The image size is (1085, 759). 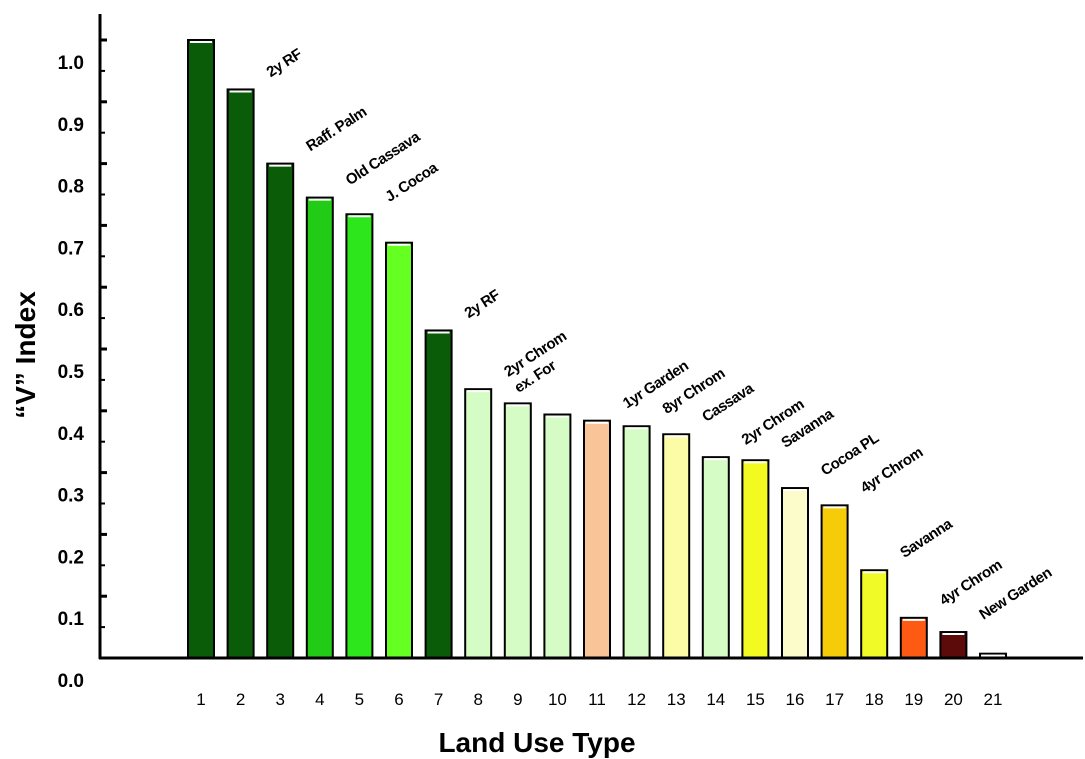 What do you see at coordinates (359, 699) in the screenshot?
I see `x-tick-label: 5` at bounding box center [359, 699].